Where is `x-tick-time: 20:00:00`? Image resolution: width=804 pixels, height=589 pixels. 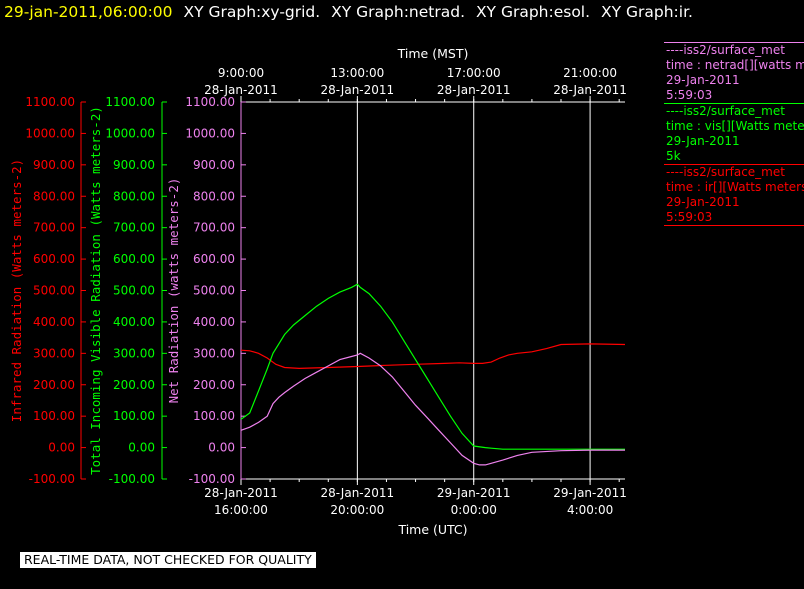
x-tick-time: 20:00:00 is located at coordinates (357, 510).